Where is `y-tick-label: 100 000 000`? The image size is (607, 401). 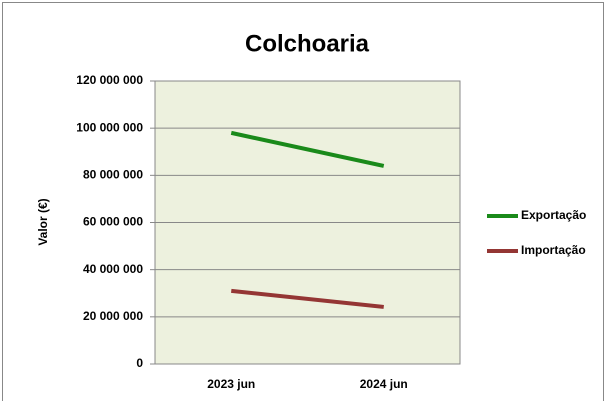 y-tick-label: 100 000 000 is located at coordinates (109, 127).